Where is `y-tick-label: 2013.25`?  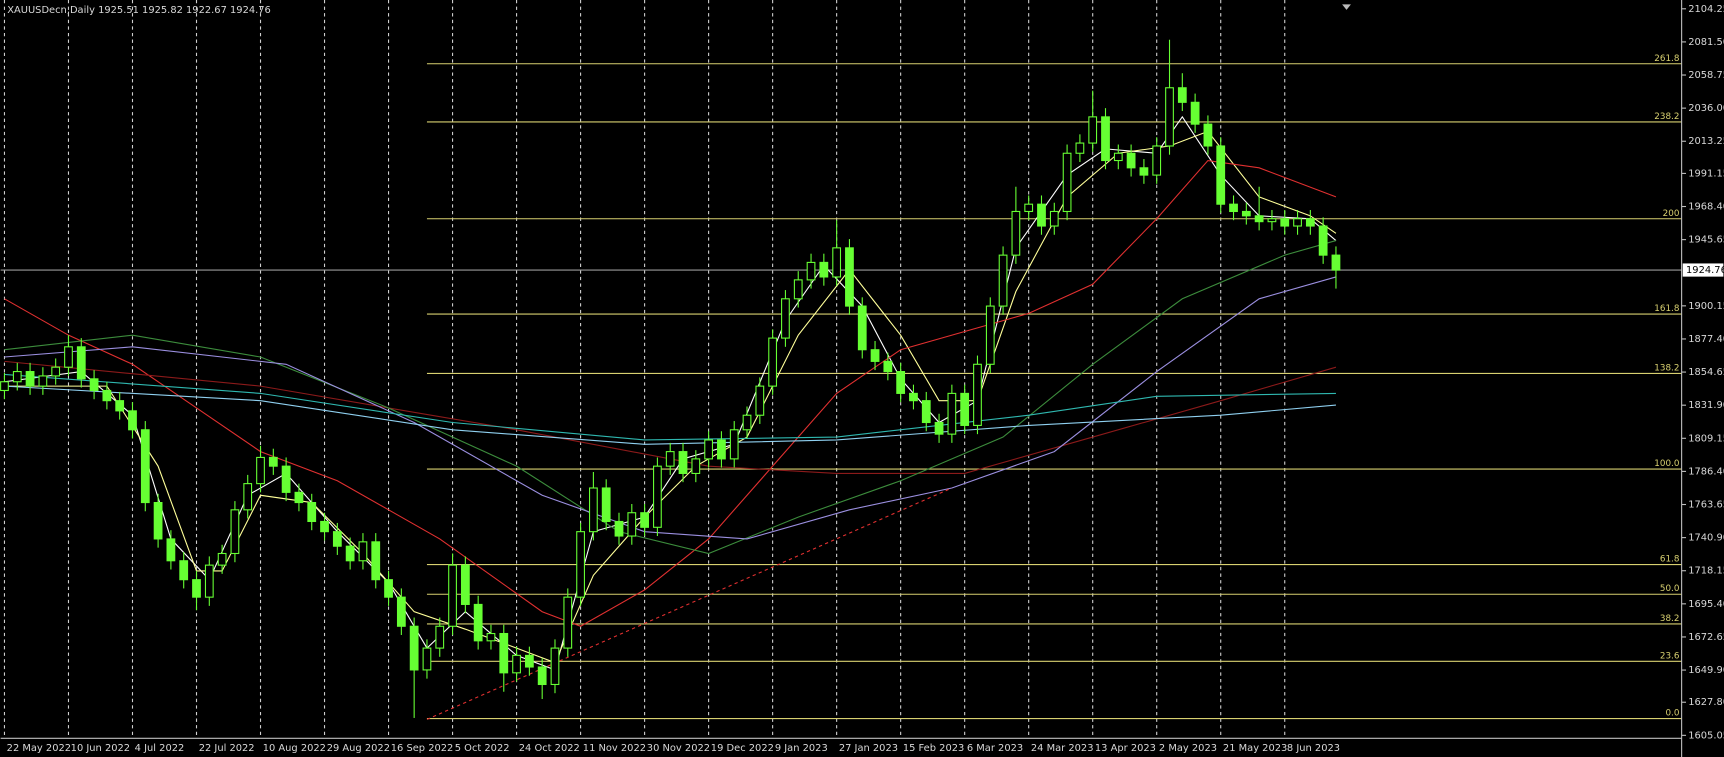 y-tick-label: 2013.25 is located at coordinates (1706, 141).